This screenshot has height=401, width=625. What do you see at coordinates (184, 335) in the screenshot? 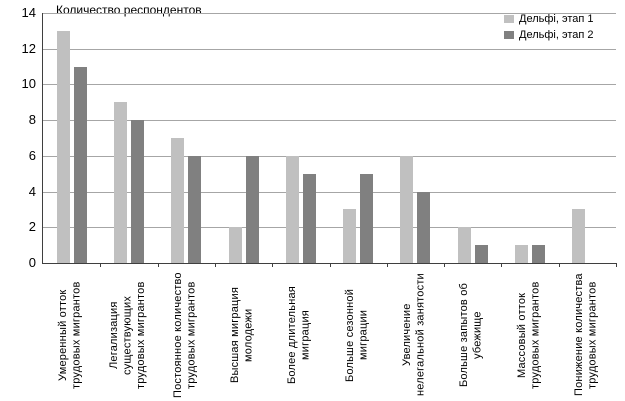
I see `category-label: Постоянное количество трудовых мигрантов` at bounding box center [184, 335].